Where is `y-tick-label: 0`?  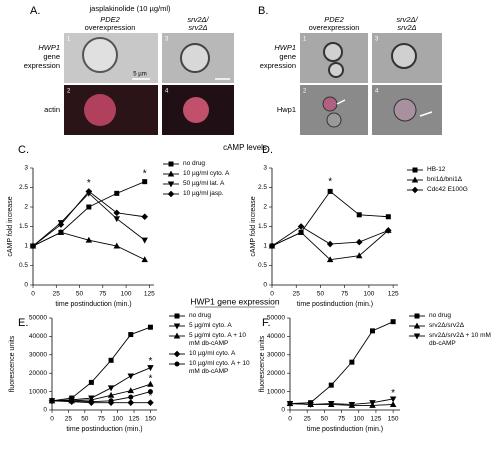 y-tick-label: 0 is located at coordinates (265, 285).